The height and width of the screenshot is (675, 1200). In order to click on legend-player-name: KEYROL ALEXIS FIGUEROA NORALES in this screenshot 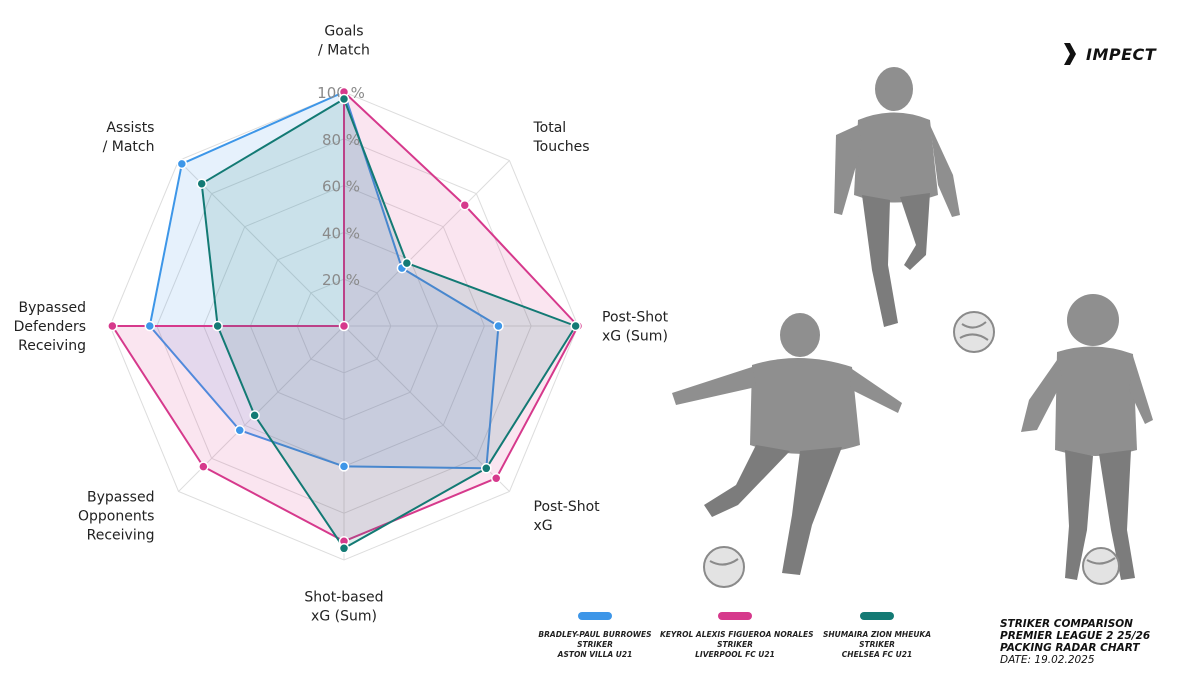, I will do `click(737, 634)`.